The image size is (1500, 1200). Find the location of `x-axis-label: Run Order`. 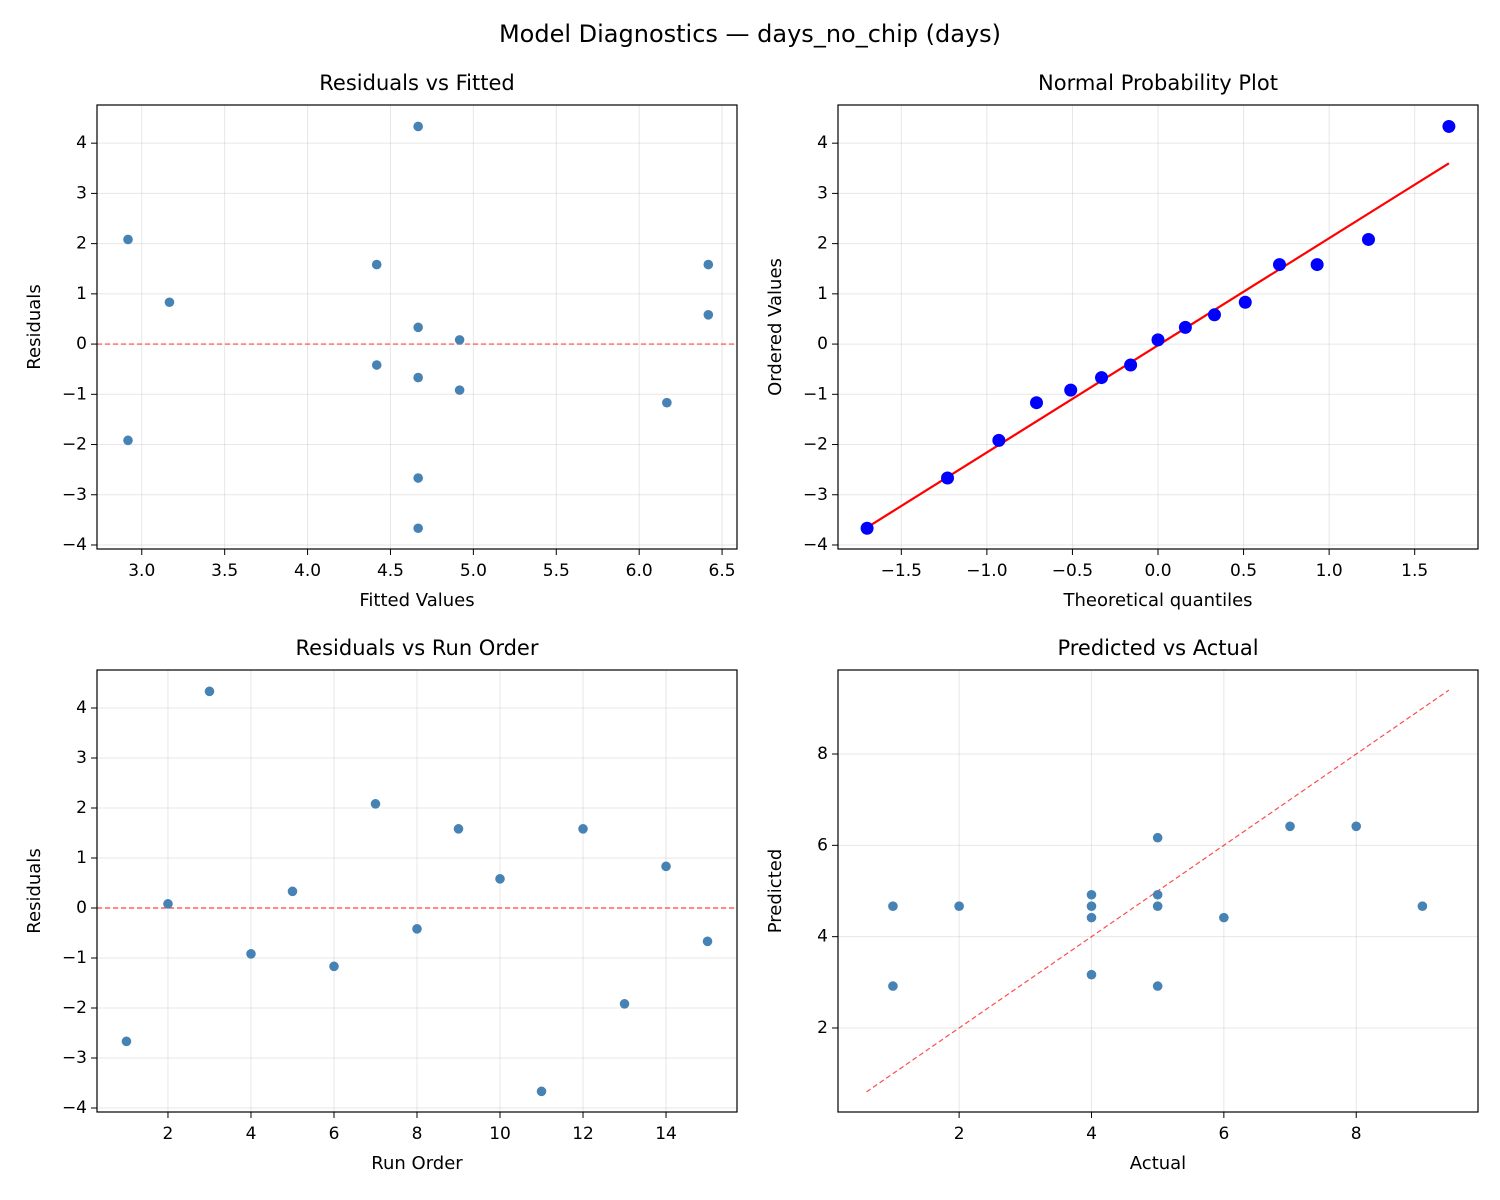

x-axis-label: Run Order is located at coordinates (417, 1163).